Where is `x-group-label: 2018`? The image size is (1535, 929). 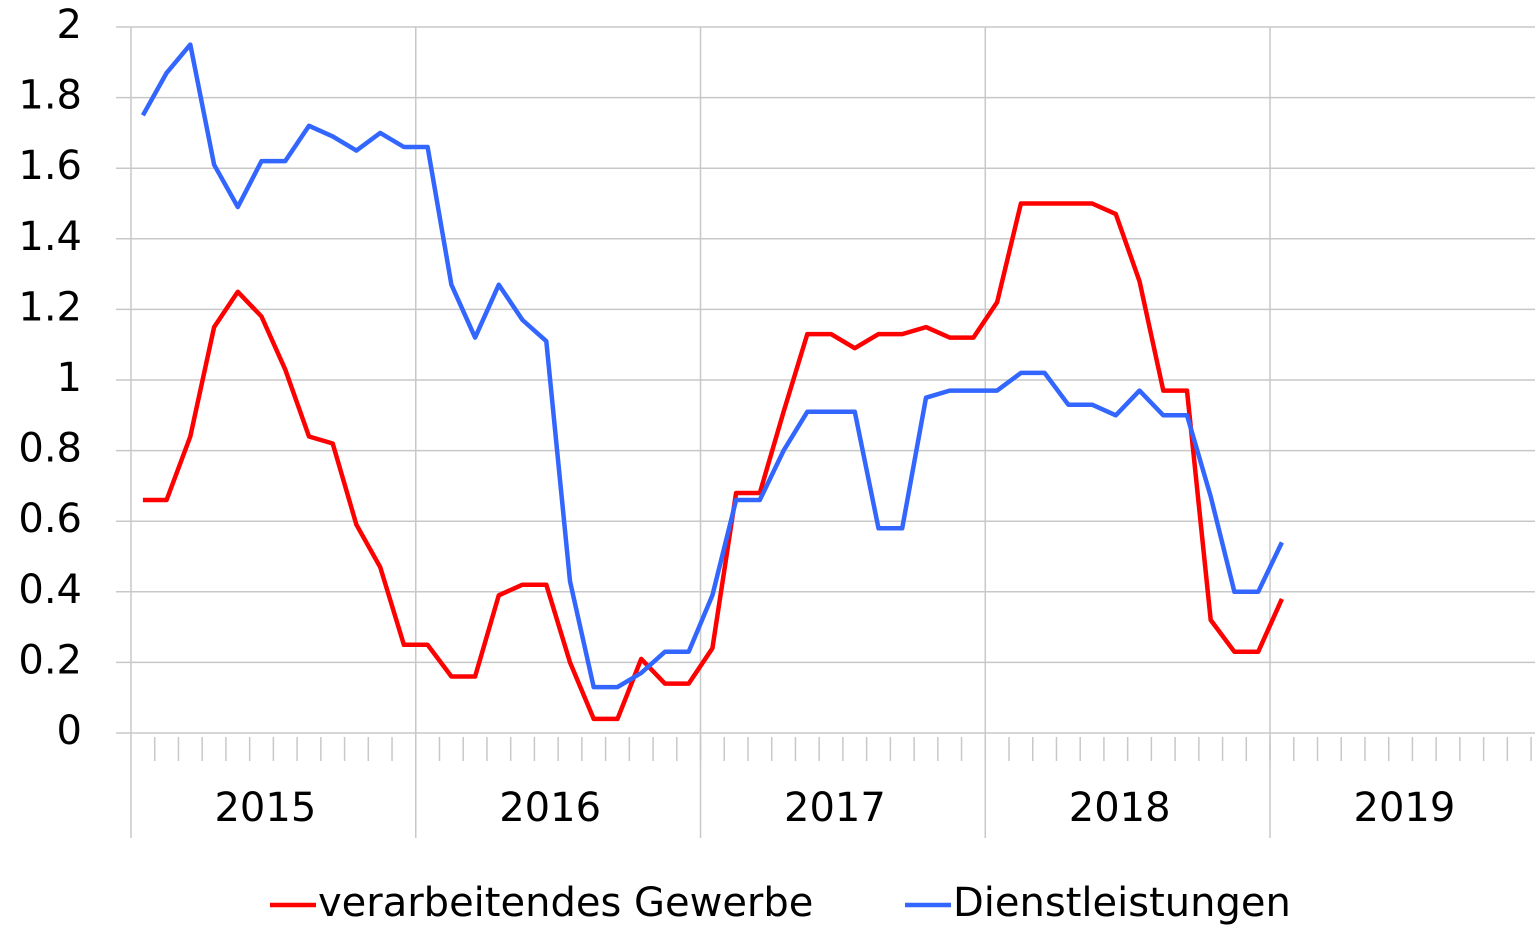
x-group-label: 2018 is located at coordinates (1120, 808).